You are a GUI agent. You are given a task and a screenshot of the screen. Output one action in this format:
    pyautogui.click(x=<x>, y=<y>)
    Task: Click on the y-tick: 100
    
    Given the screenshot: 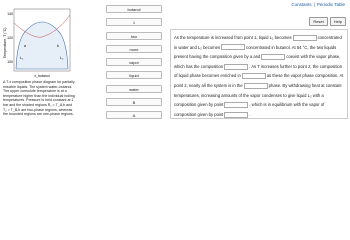 What is the action you would take?
    pyautogui.click(x=10, y=62)
    